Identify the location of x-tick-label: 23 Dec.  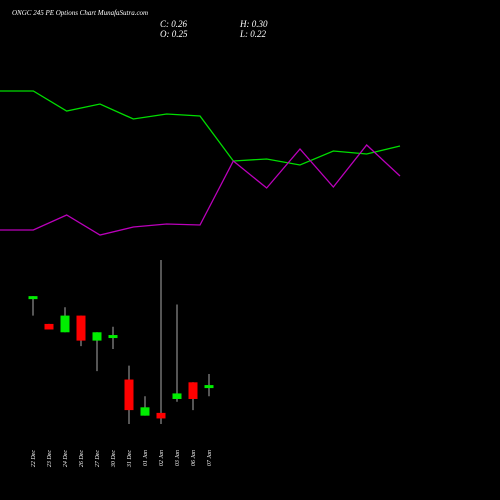
(50, 458).